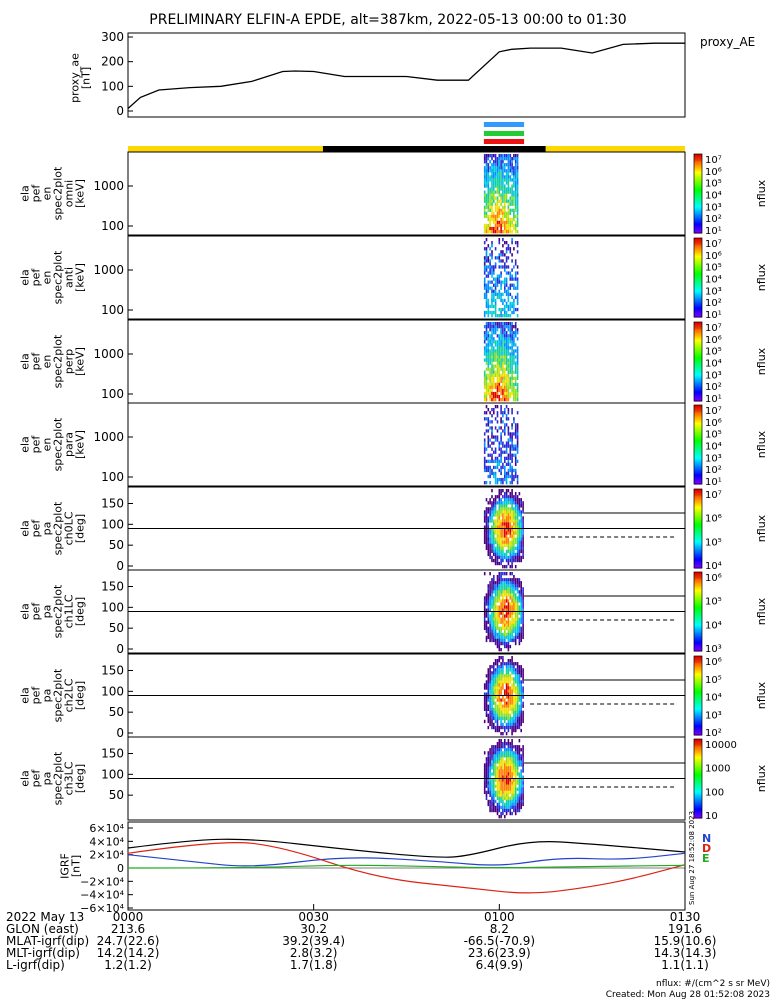  Describe the element at coordinates (727, 42) in the screenshot. I see `ae-legend: proxy_AE` at that location.